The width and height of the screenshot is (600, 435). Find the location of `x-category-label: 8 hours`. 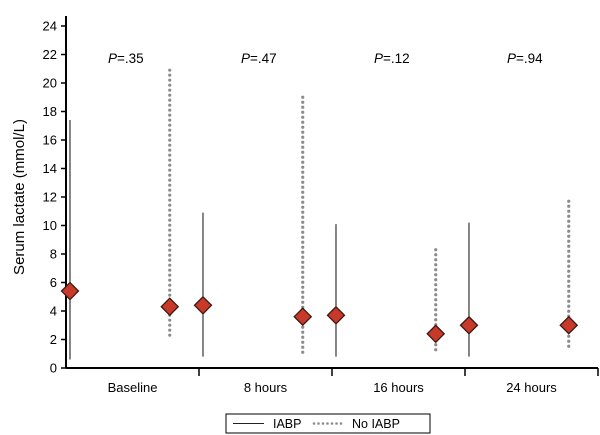

x-category-label: 8 hours is located at coordinates (266, 387).